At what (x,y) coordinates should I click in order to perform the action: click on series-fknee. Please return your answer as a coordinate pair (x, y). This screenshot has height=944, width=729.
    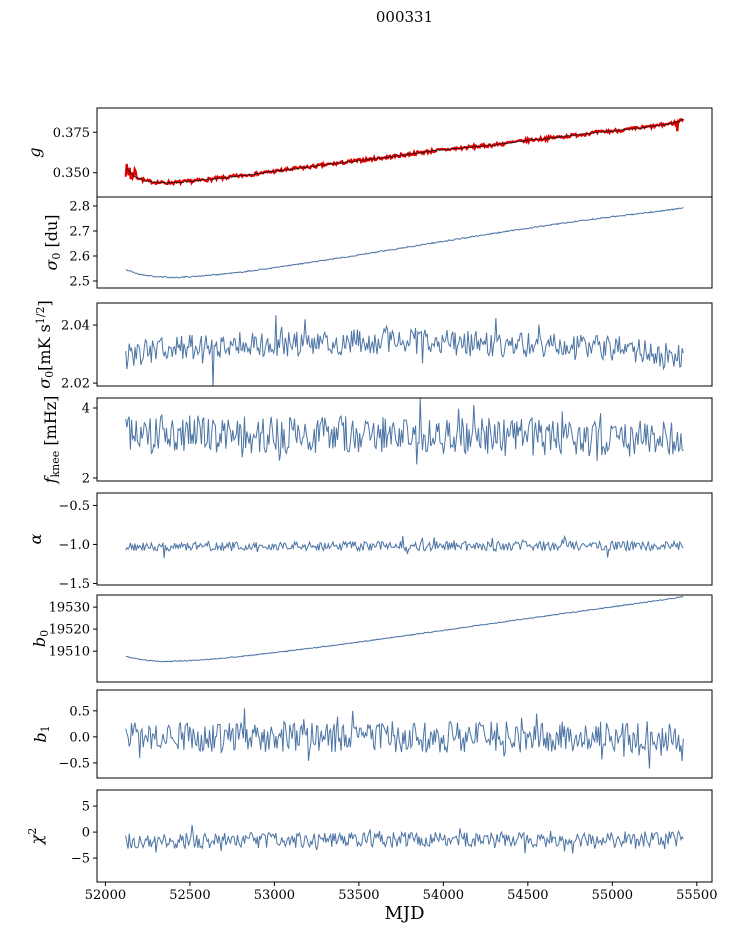
    Looking at the image, I should click on (404, 431).